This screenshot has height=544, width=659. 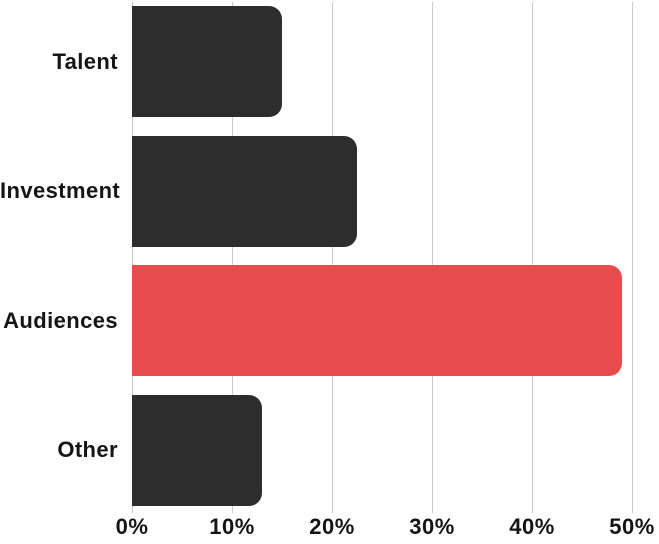 What do you see at coordinates (232, 257) in the screenshot?
I see `gridline-10%` at bounding box center [232, 257].